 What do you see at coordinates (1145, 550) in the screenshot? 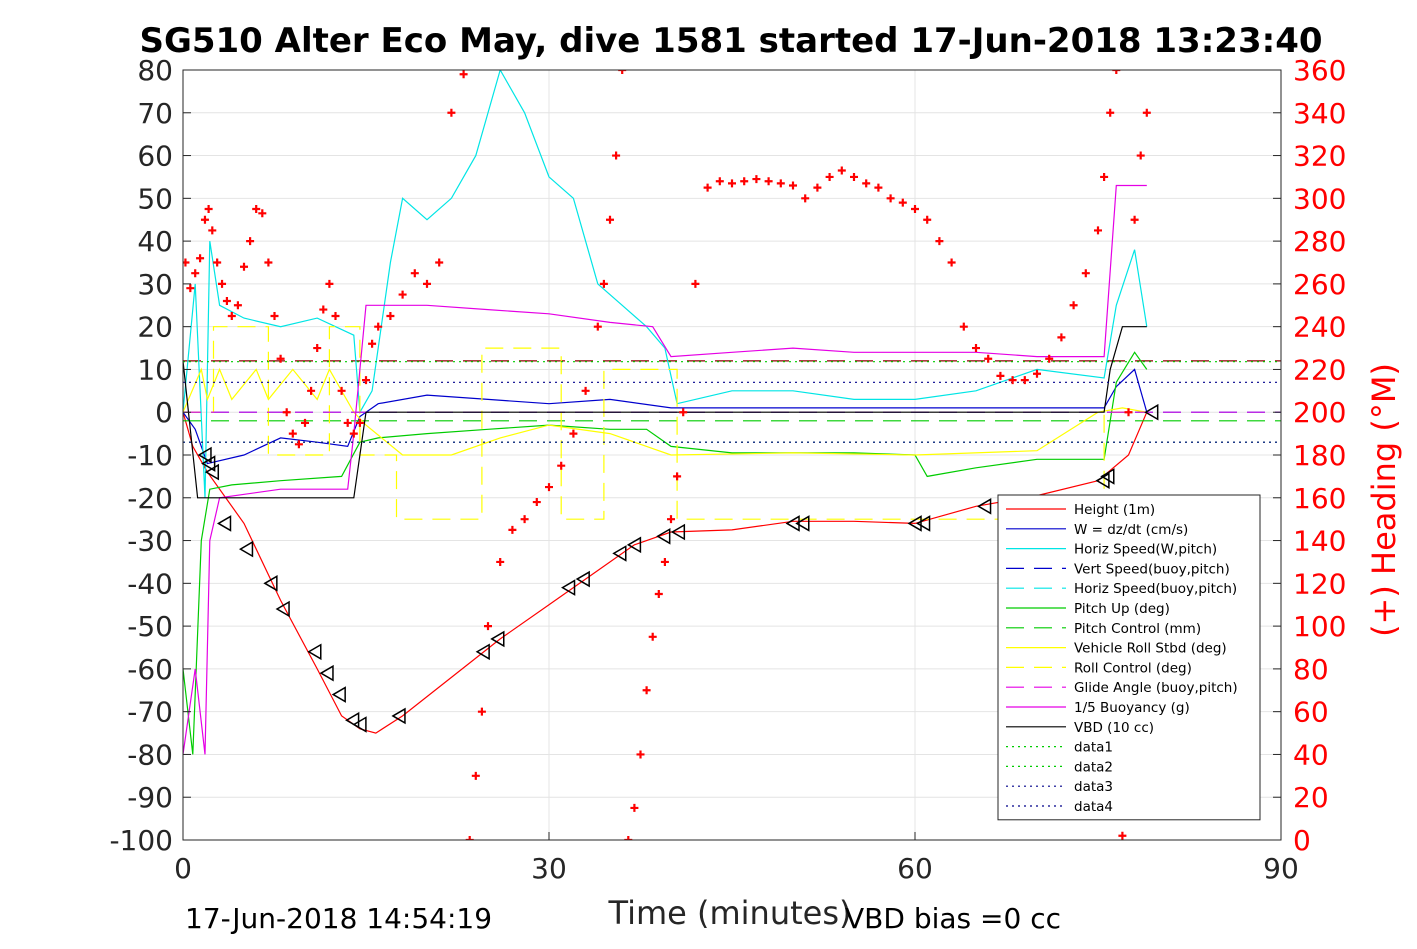
I see `legend-label-2: Horiz Speed(W,pitch)` at bounding box center [1145, 550].